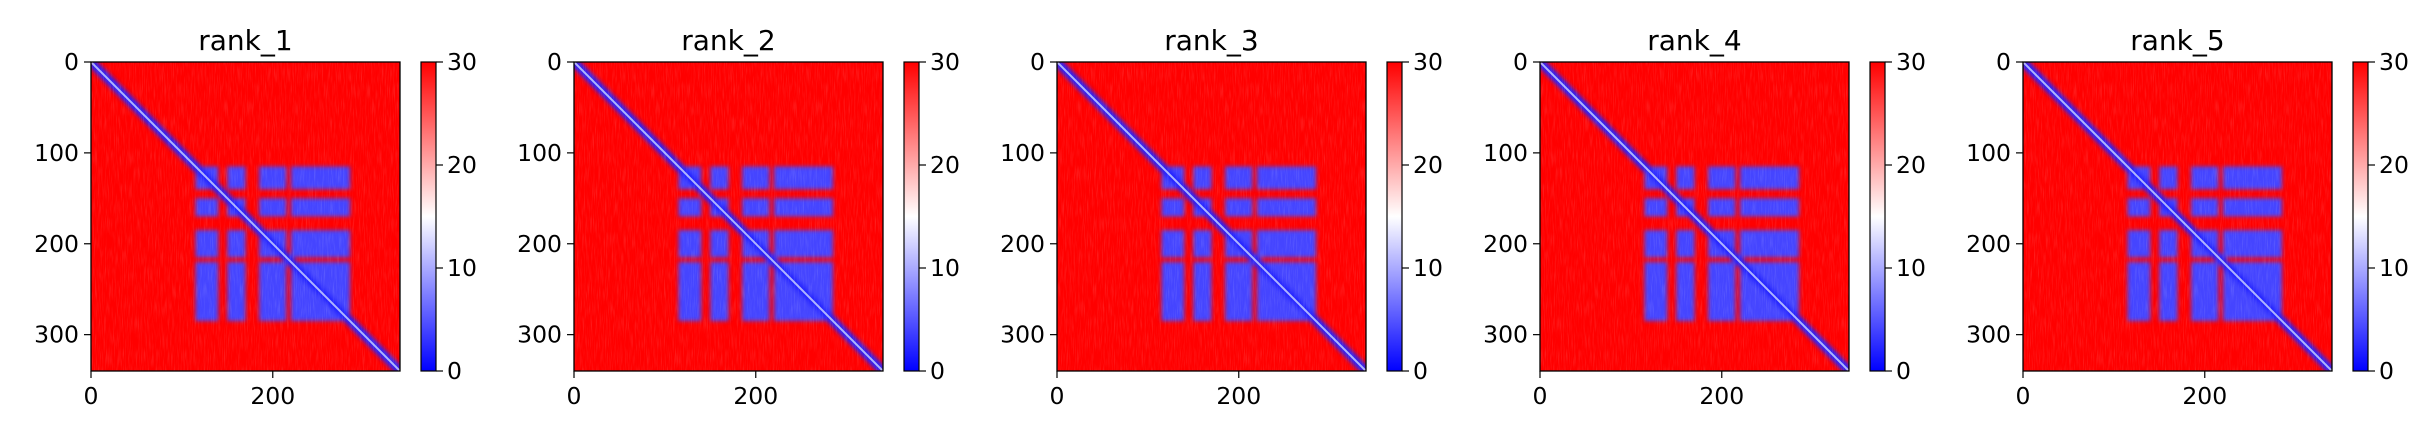  I want to click on panel-title: rank_5, so click(2177, 40).